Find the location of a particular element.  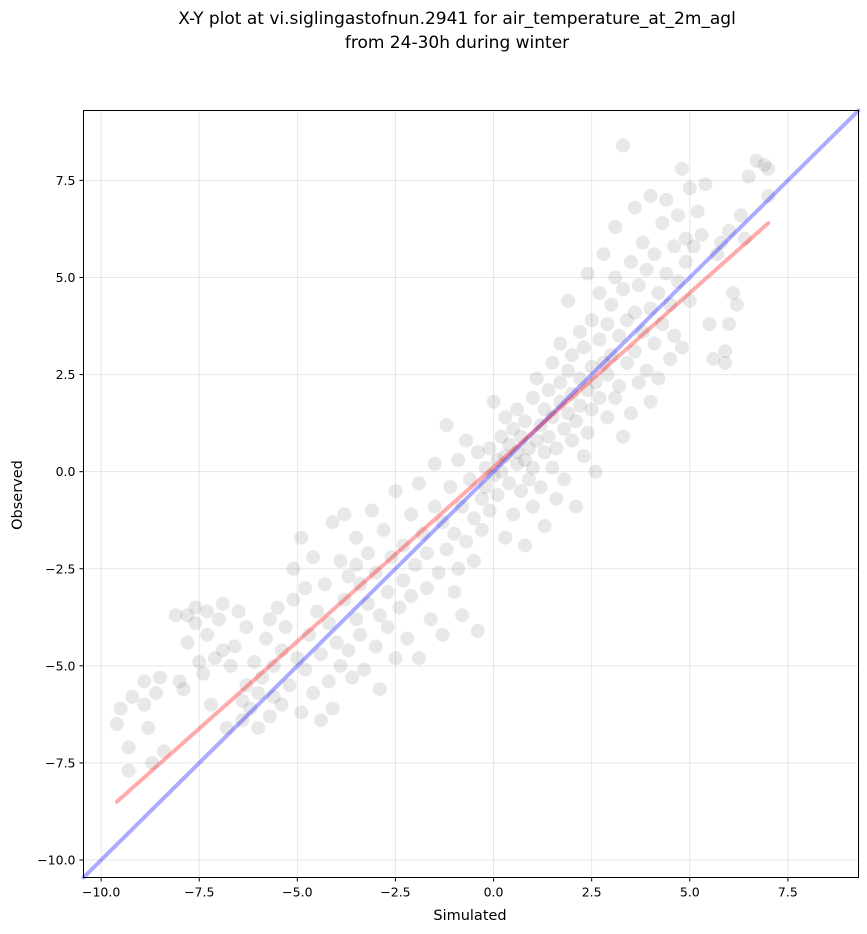

y-tick-label: 7.5 is located at coordinates (66, 180).